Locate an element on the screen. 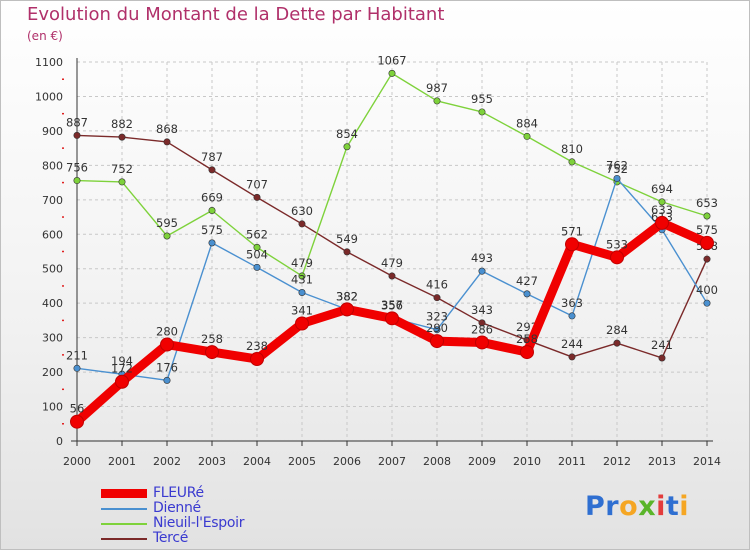 Image resolution: width=750 pixels, height=550 pixels. data-label: 887 is located at coordinates (77, 122).